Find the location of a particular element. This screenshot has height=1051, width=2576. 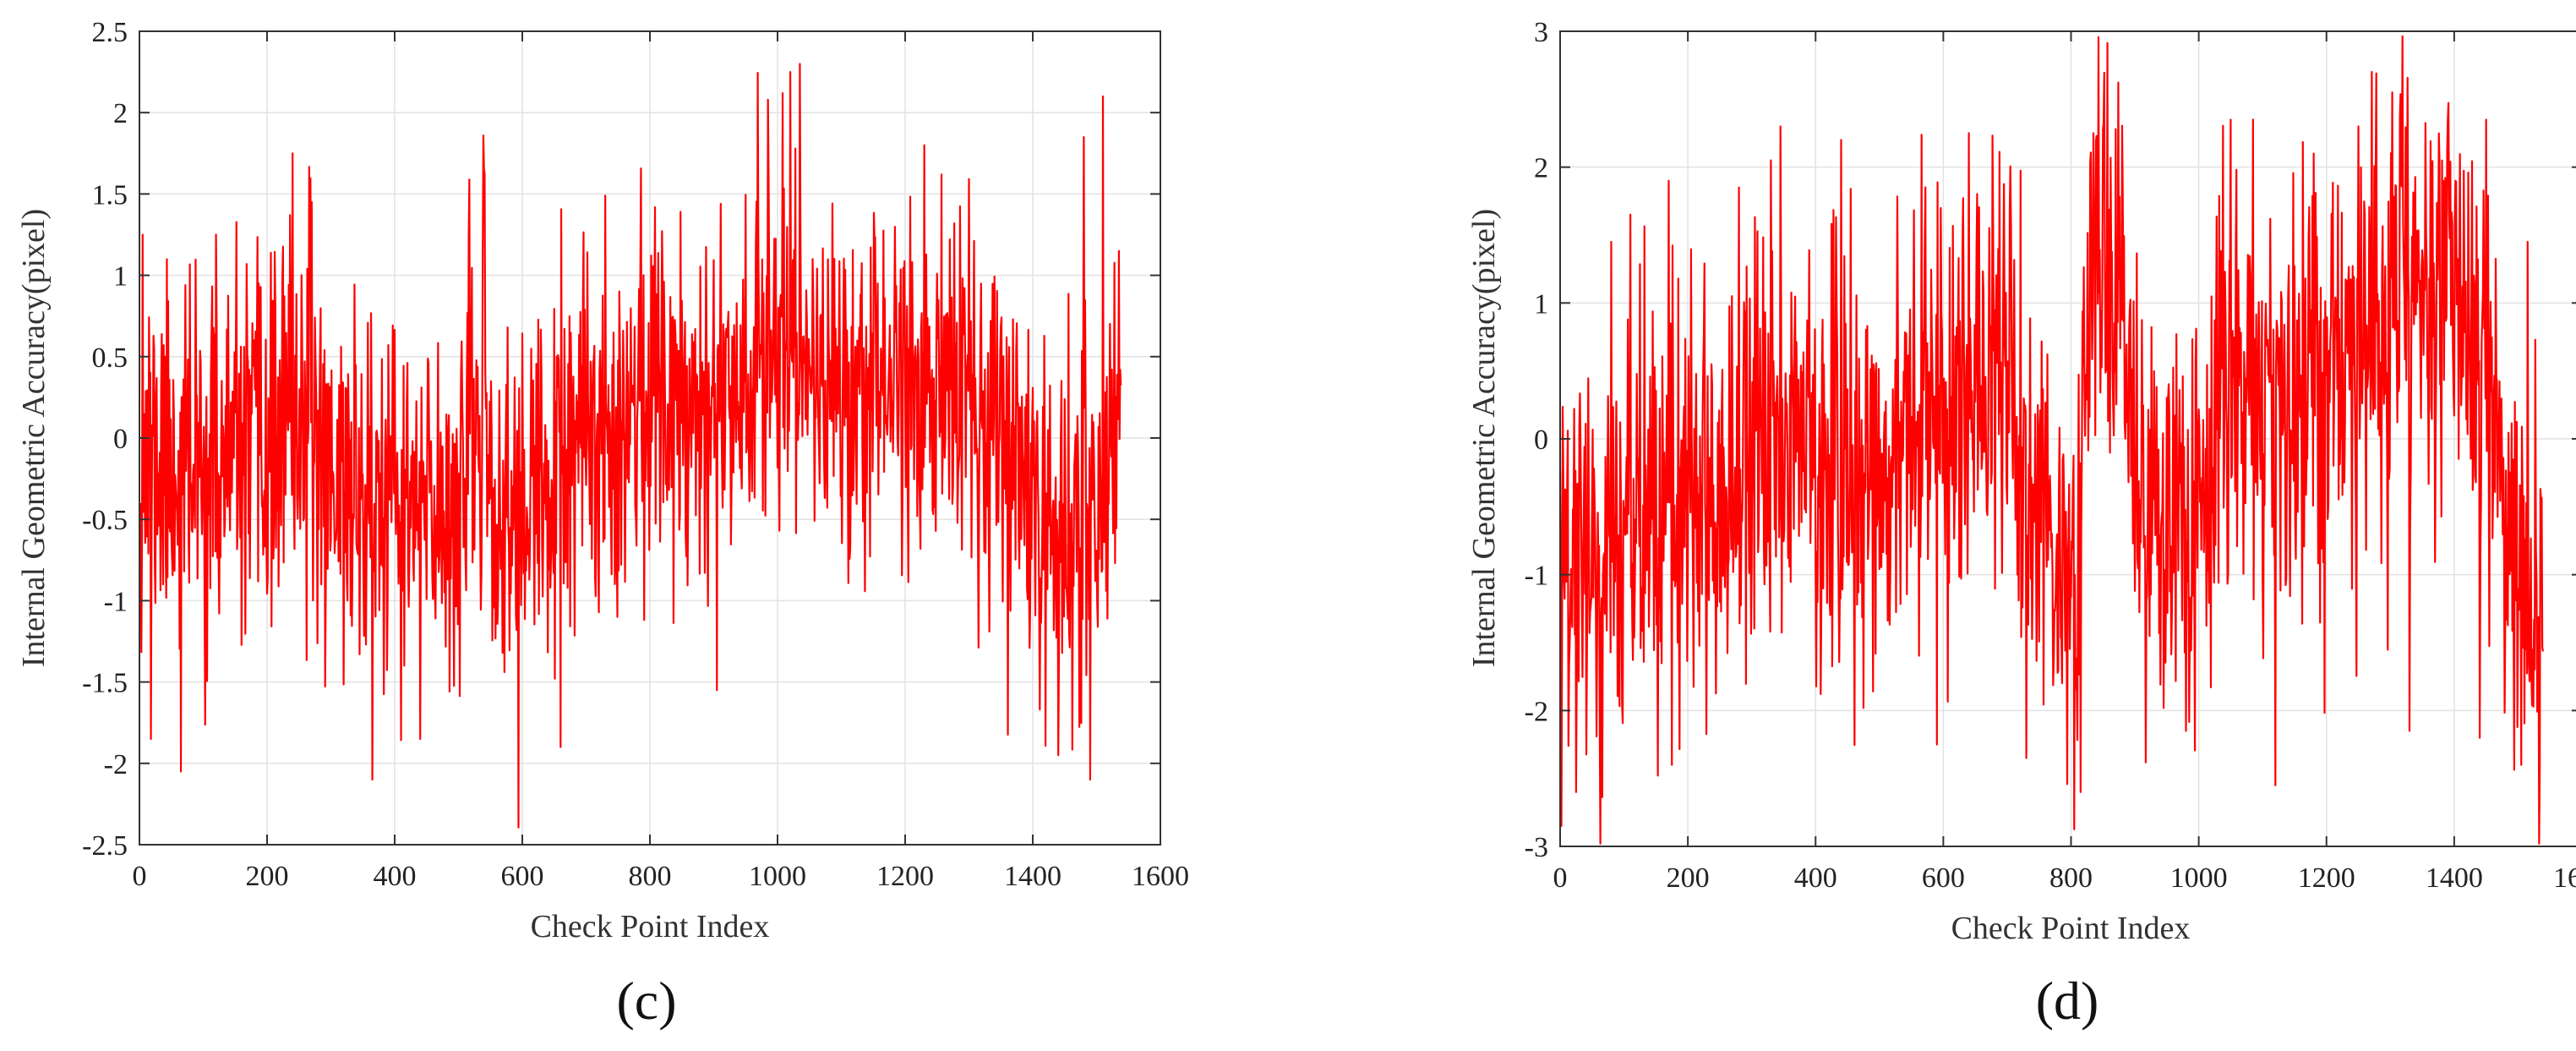

y-tick-label: 1.5 is located at coordinates (110, 195).